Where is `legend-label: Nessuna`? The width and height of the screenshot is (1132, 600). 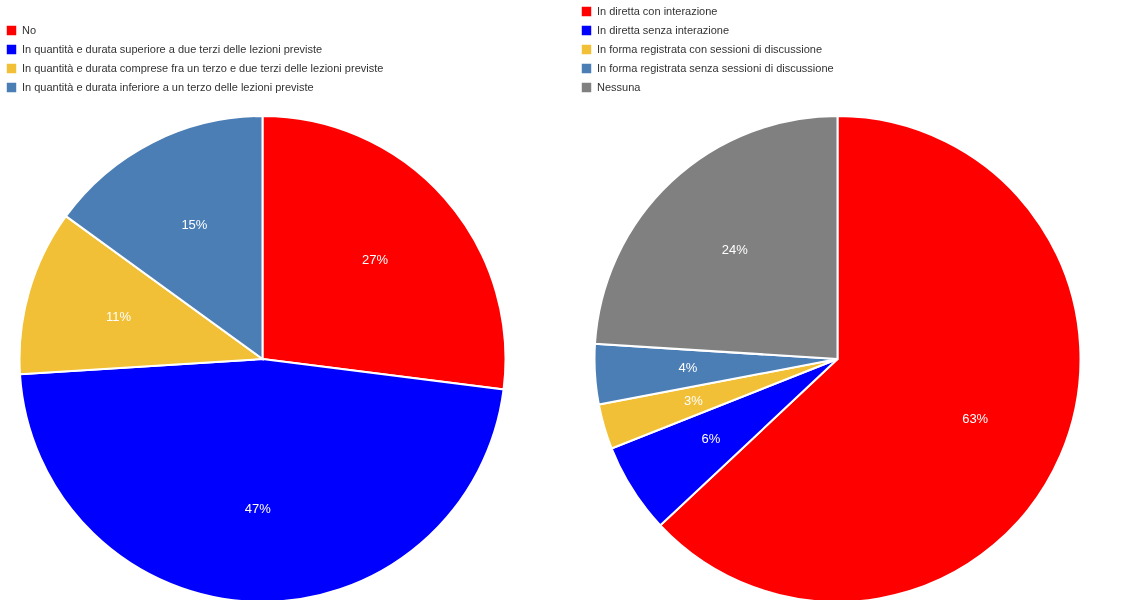 legend-label: Nessuna is located at coordinates (619, 86).